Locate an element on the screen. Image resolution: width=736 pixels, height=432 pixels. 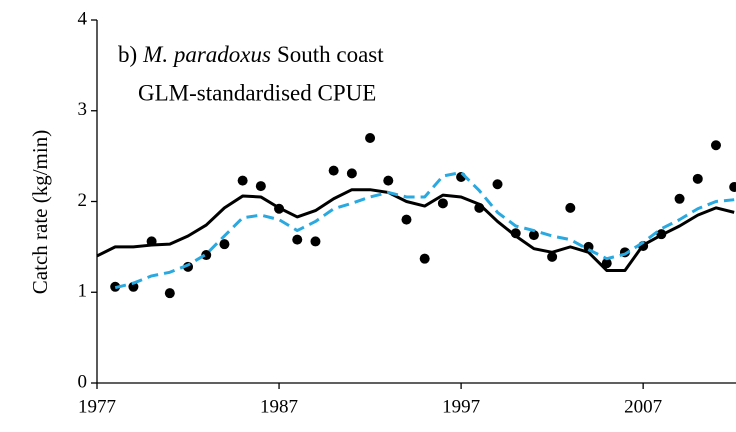
species: M. paradoxus is located at coordinates (206, 54).